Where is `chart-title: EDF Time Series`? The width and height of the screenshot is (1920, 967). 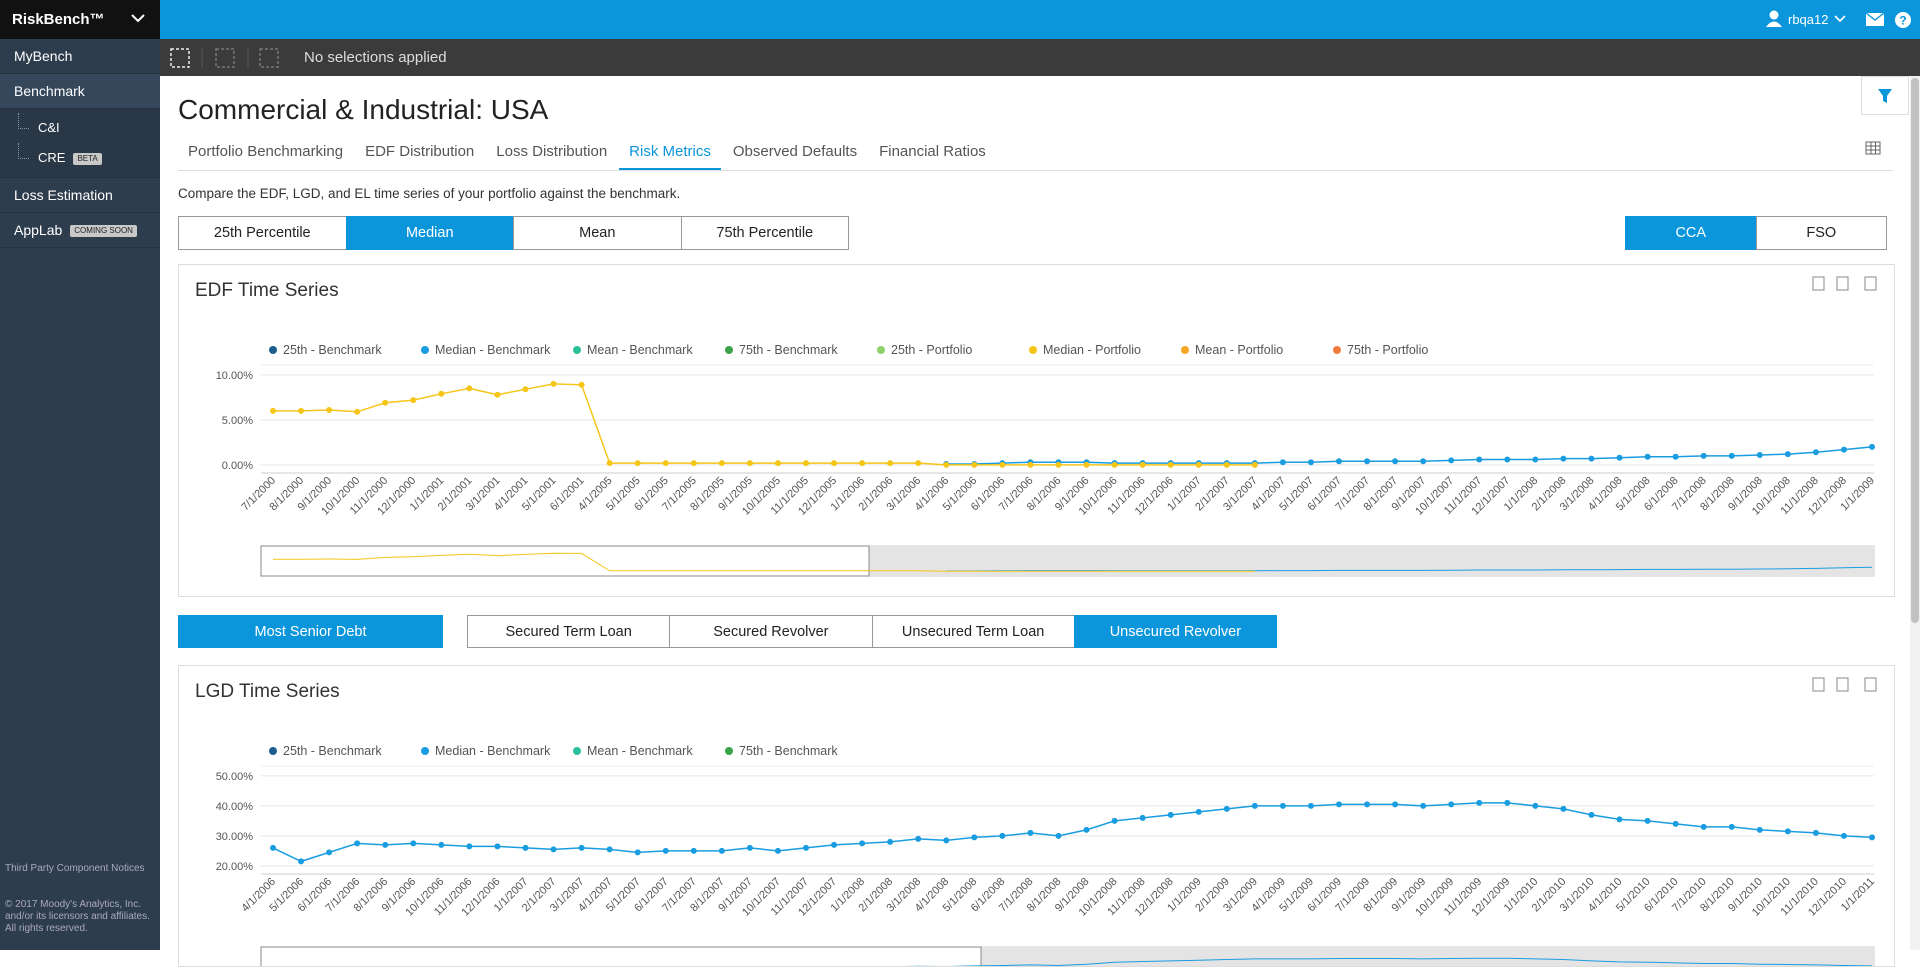 chart-title: EDF Time Series is located at coordinates (267, 290).